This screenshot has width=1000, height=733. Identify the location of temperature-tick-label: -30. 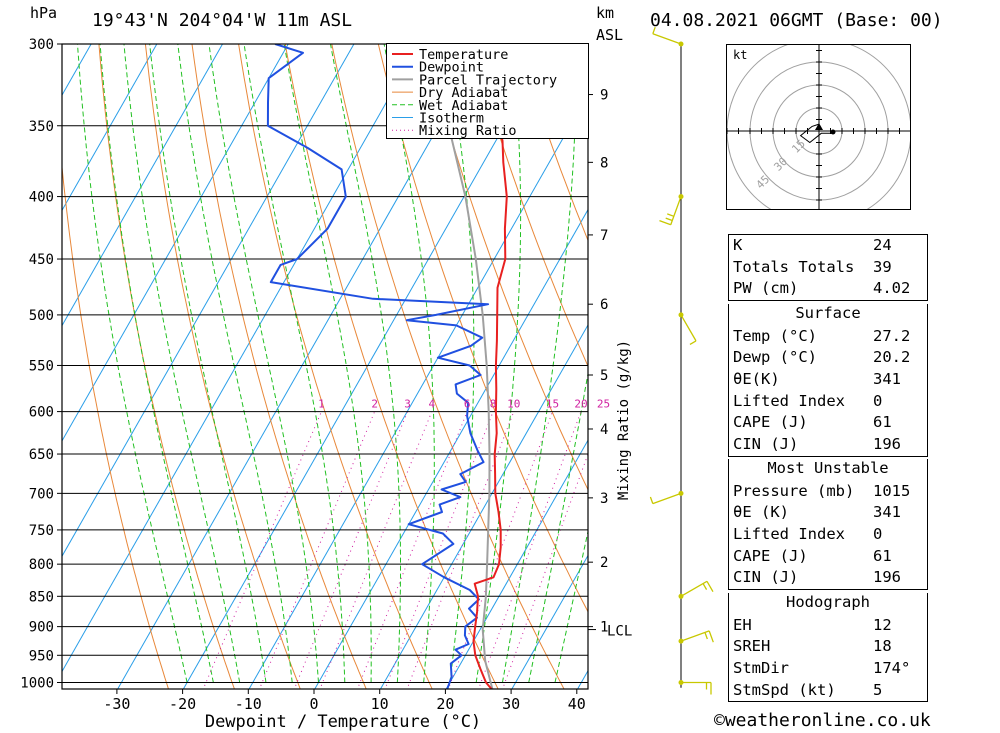
(116, 704).